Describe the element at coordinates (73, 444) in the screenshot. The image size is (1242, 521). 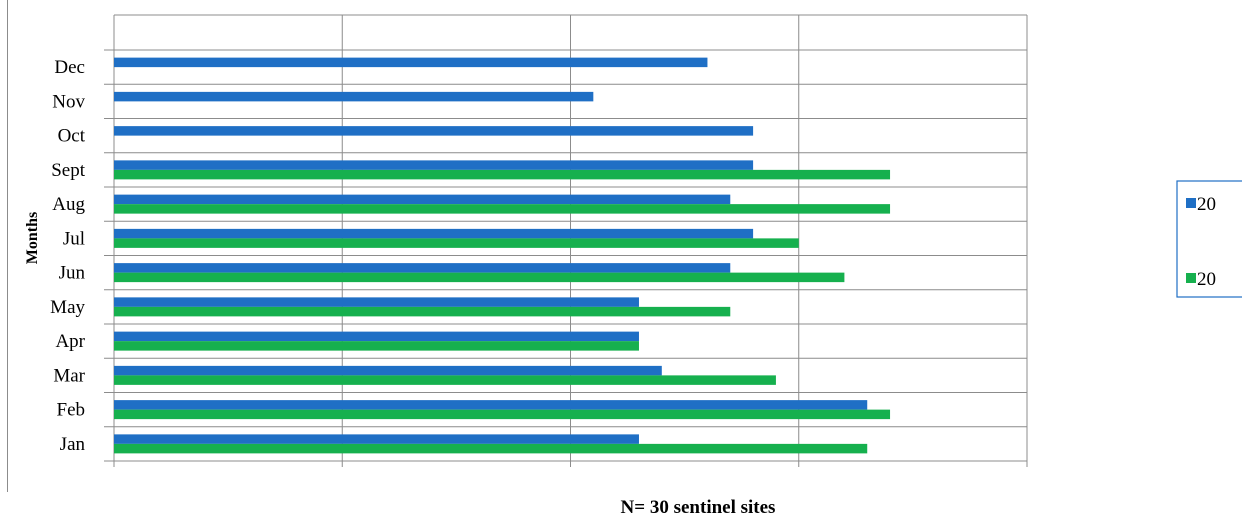
I see `category-label-jan: Jan` at that location.